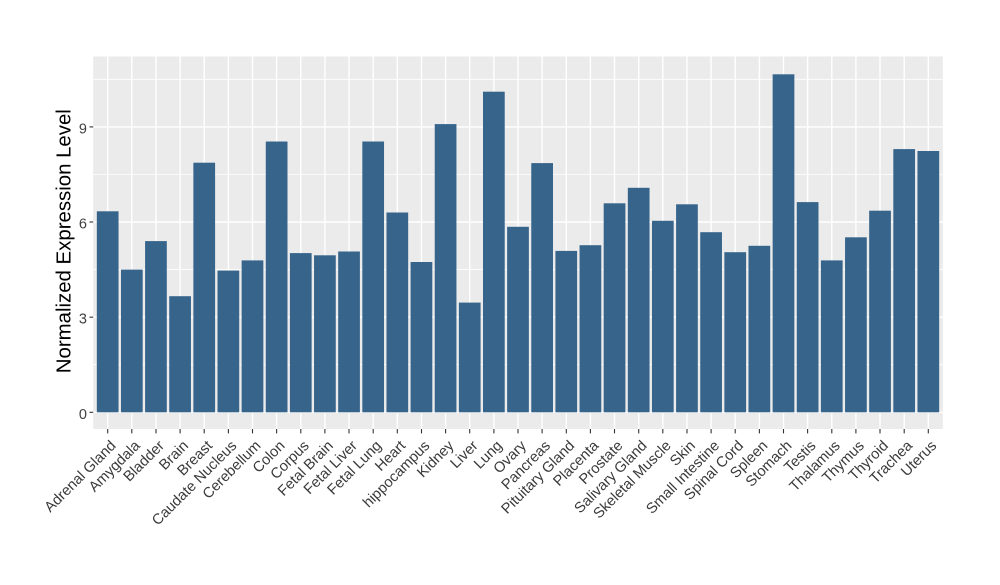 The width and height of the screenshot is (1000, 585). I want to click on svg-text: 9, so click(83, 129).